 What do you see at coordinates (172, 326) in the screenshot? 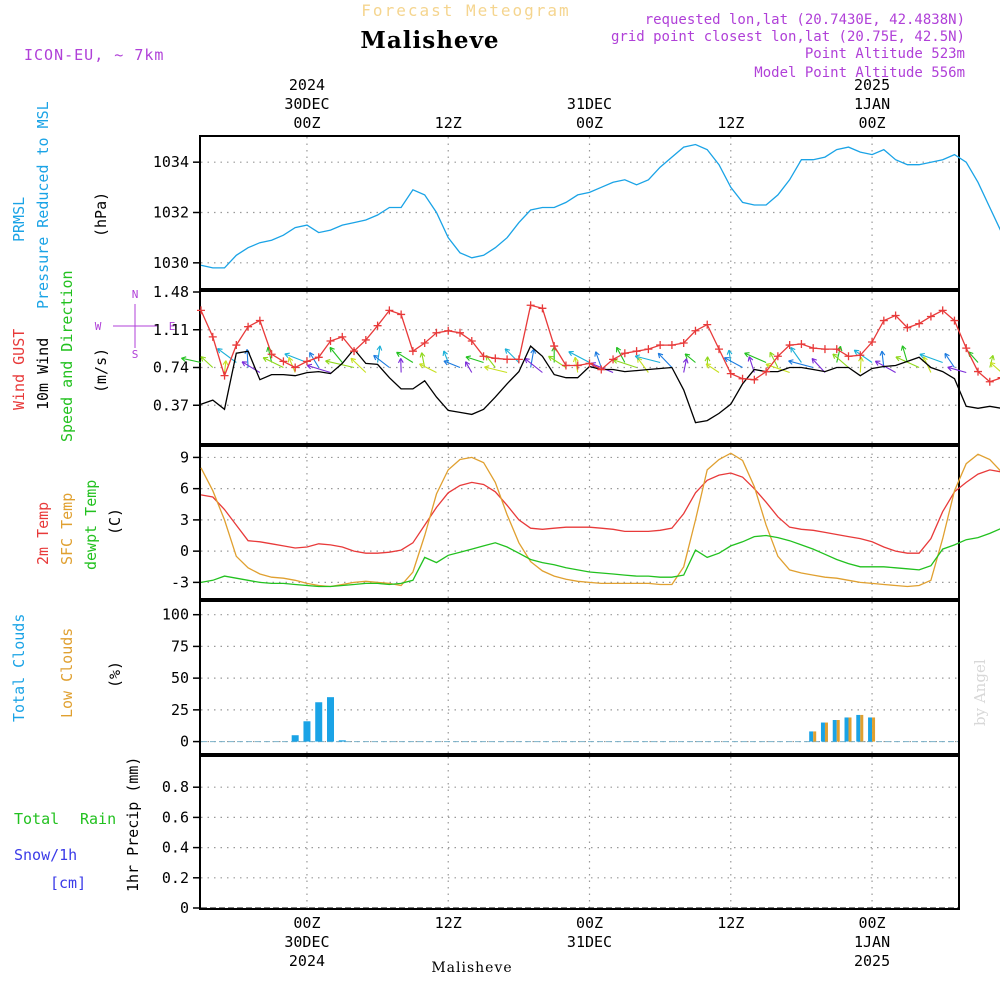
I see `compass-e: E` at bounding box center [172, 326].